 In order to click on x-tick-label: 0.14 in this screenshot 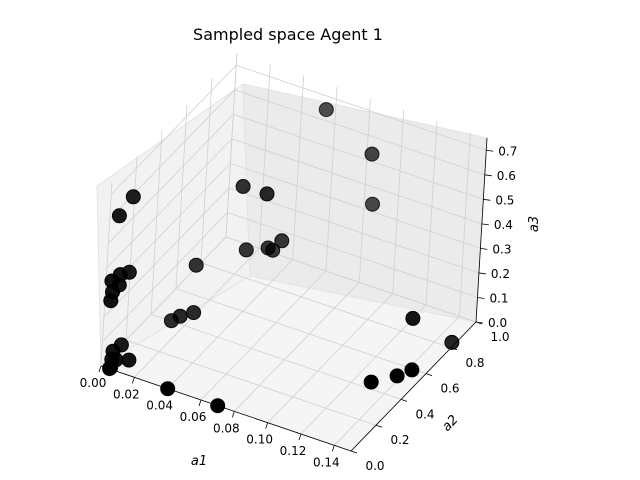, I will do `click(326, 462)`.